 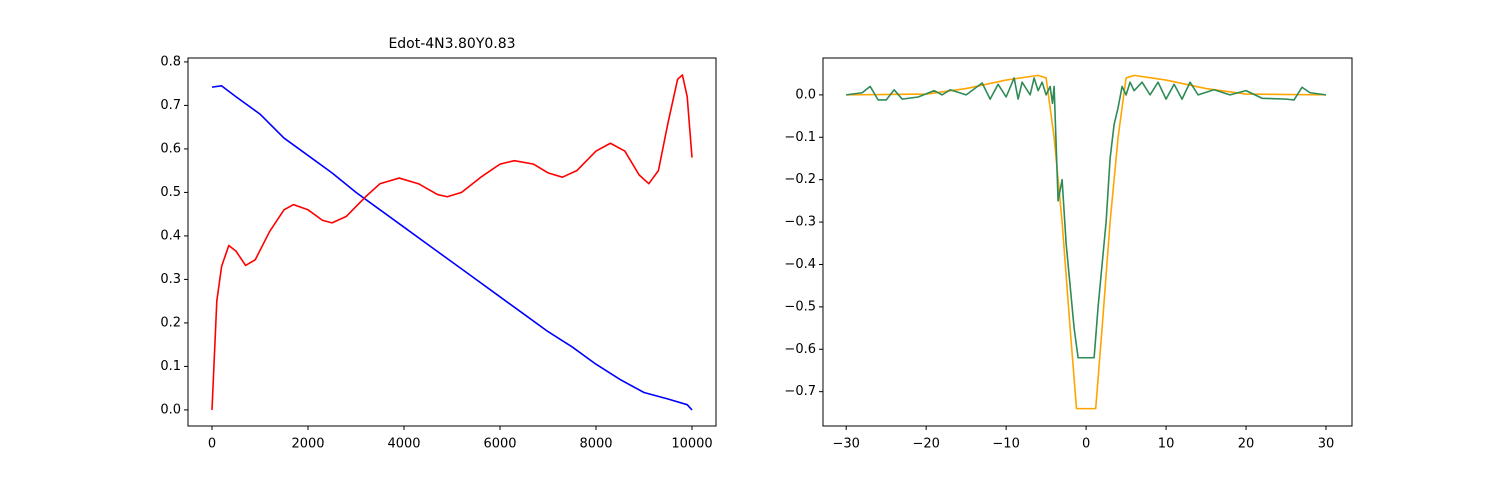 What do you see at coordinates (1326, 444) in the screenshot?
I see `x-tick-label: 30` at bounding box center [1326, 444].